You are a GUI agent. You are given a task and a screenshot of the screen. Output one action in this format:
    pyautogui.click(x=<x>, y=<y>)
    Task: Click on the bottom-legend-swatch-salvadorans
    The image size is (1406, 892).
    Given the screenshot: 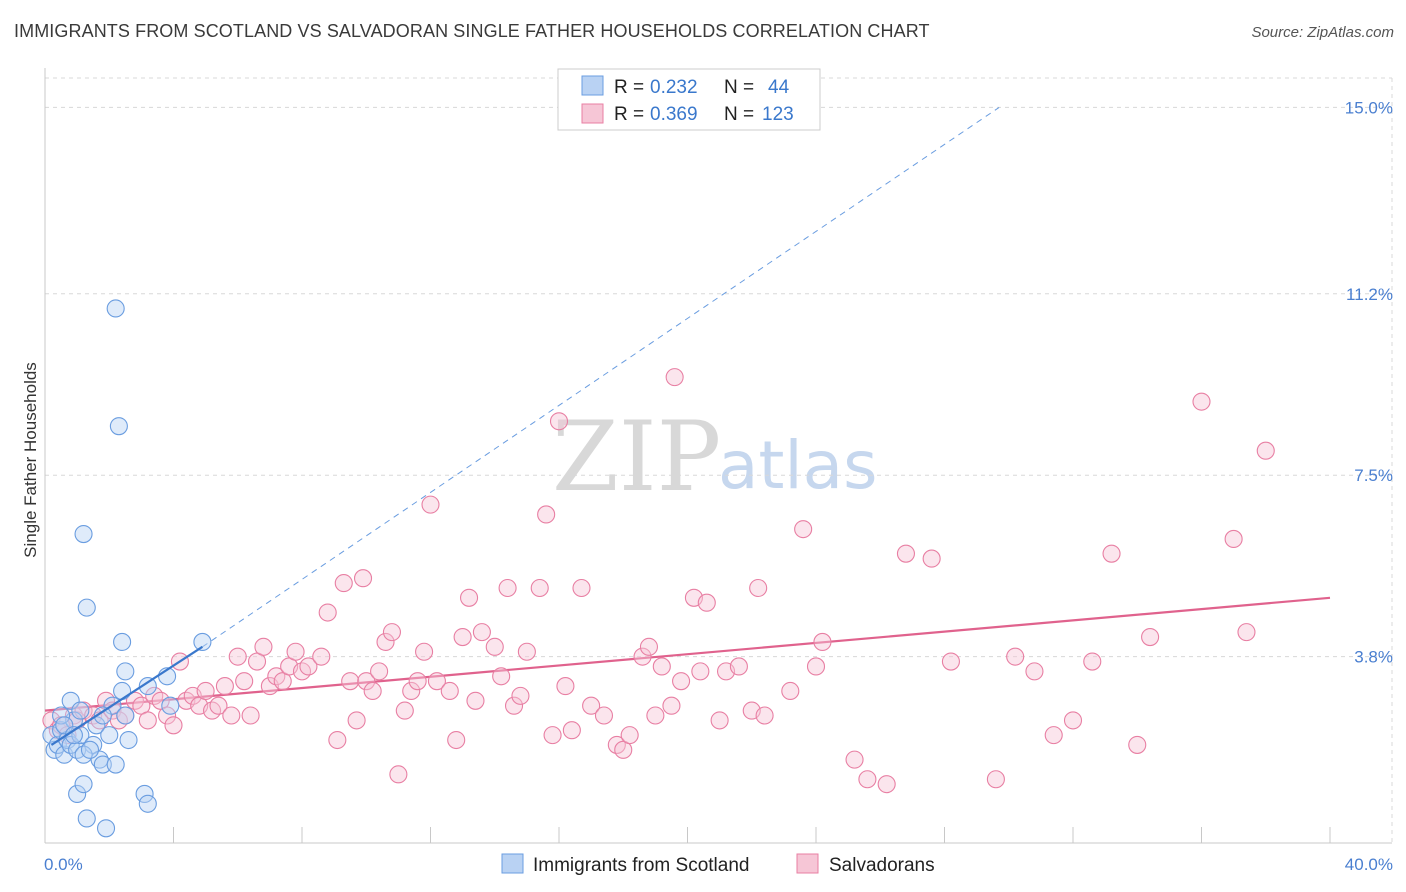 What is the action you would take?
    pyautogui.click(x=807, y=863)
    